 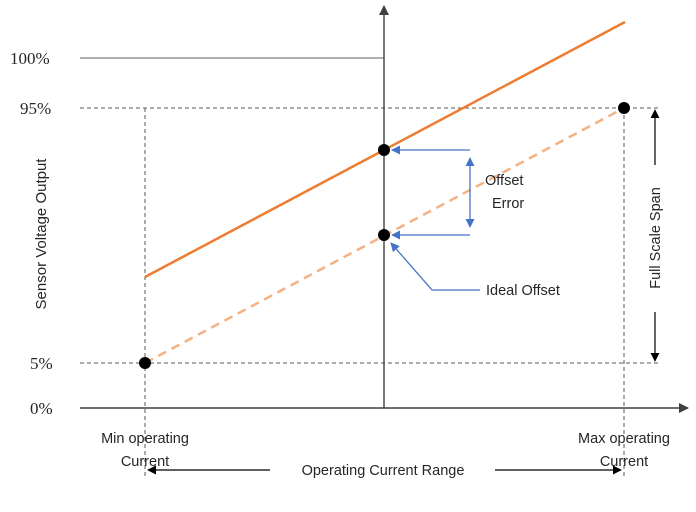 What do you see at coordinates (145, 462) in the screenshot?
I see `min-current-label-line2: Current` at bounding box center [145, 462].